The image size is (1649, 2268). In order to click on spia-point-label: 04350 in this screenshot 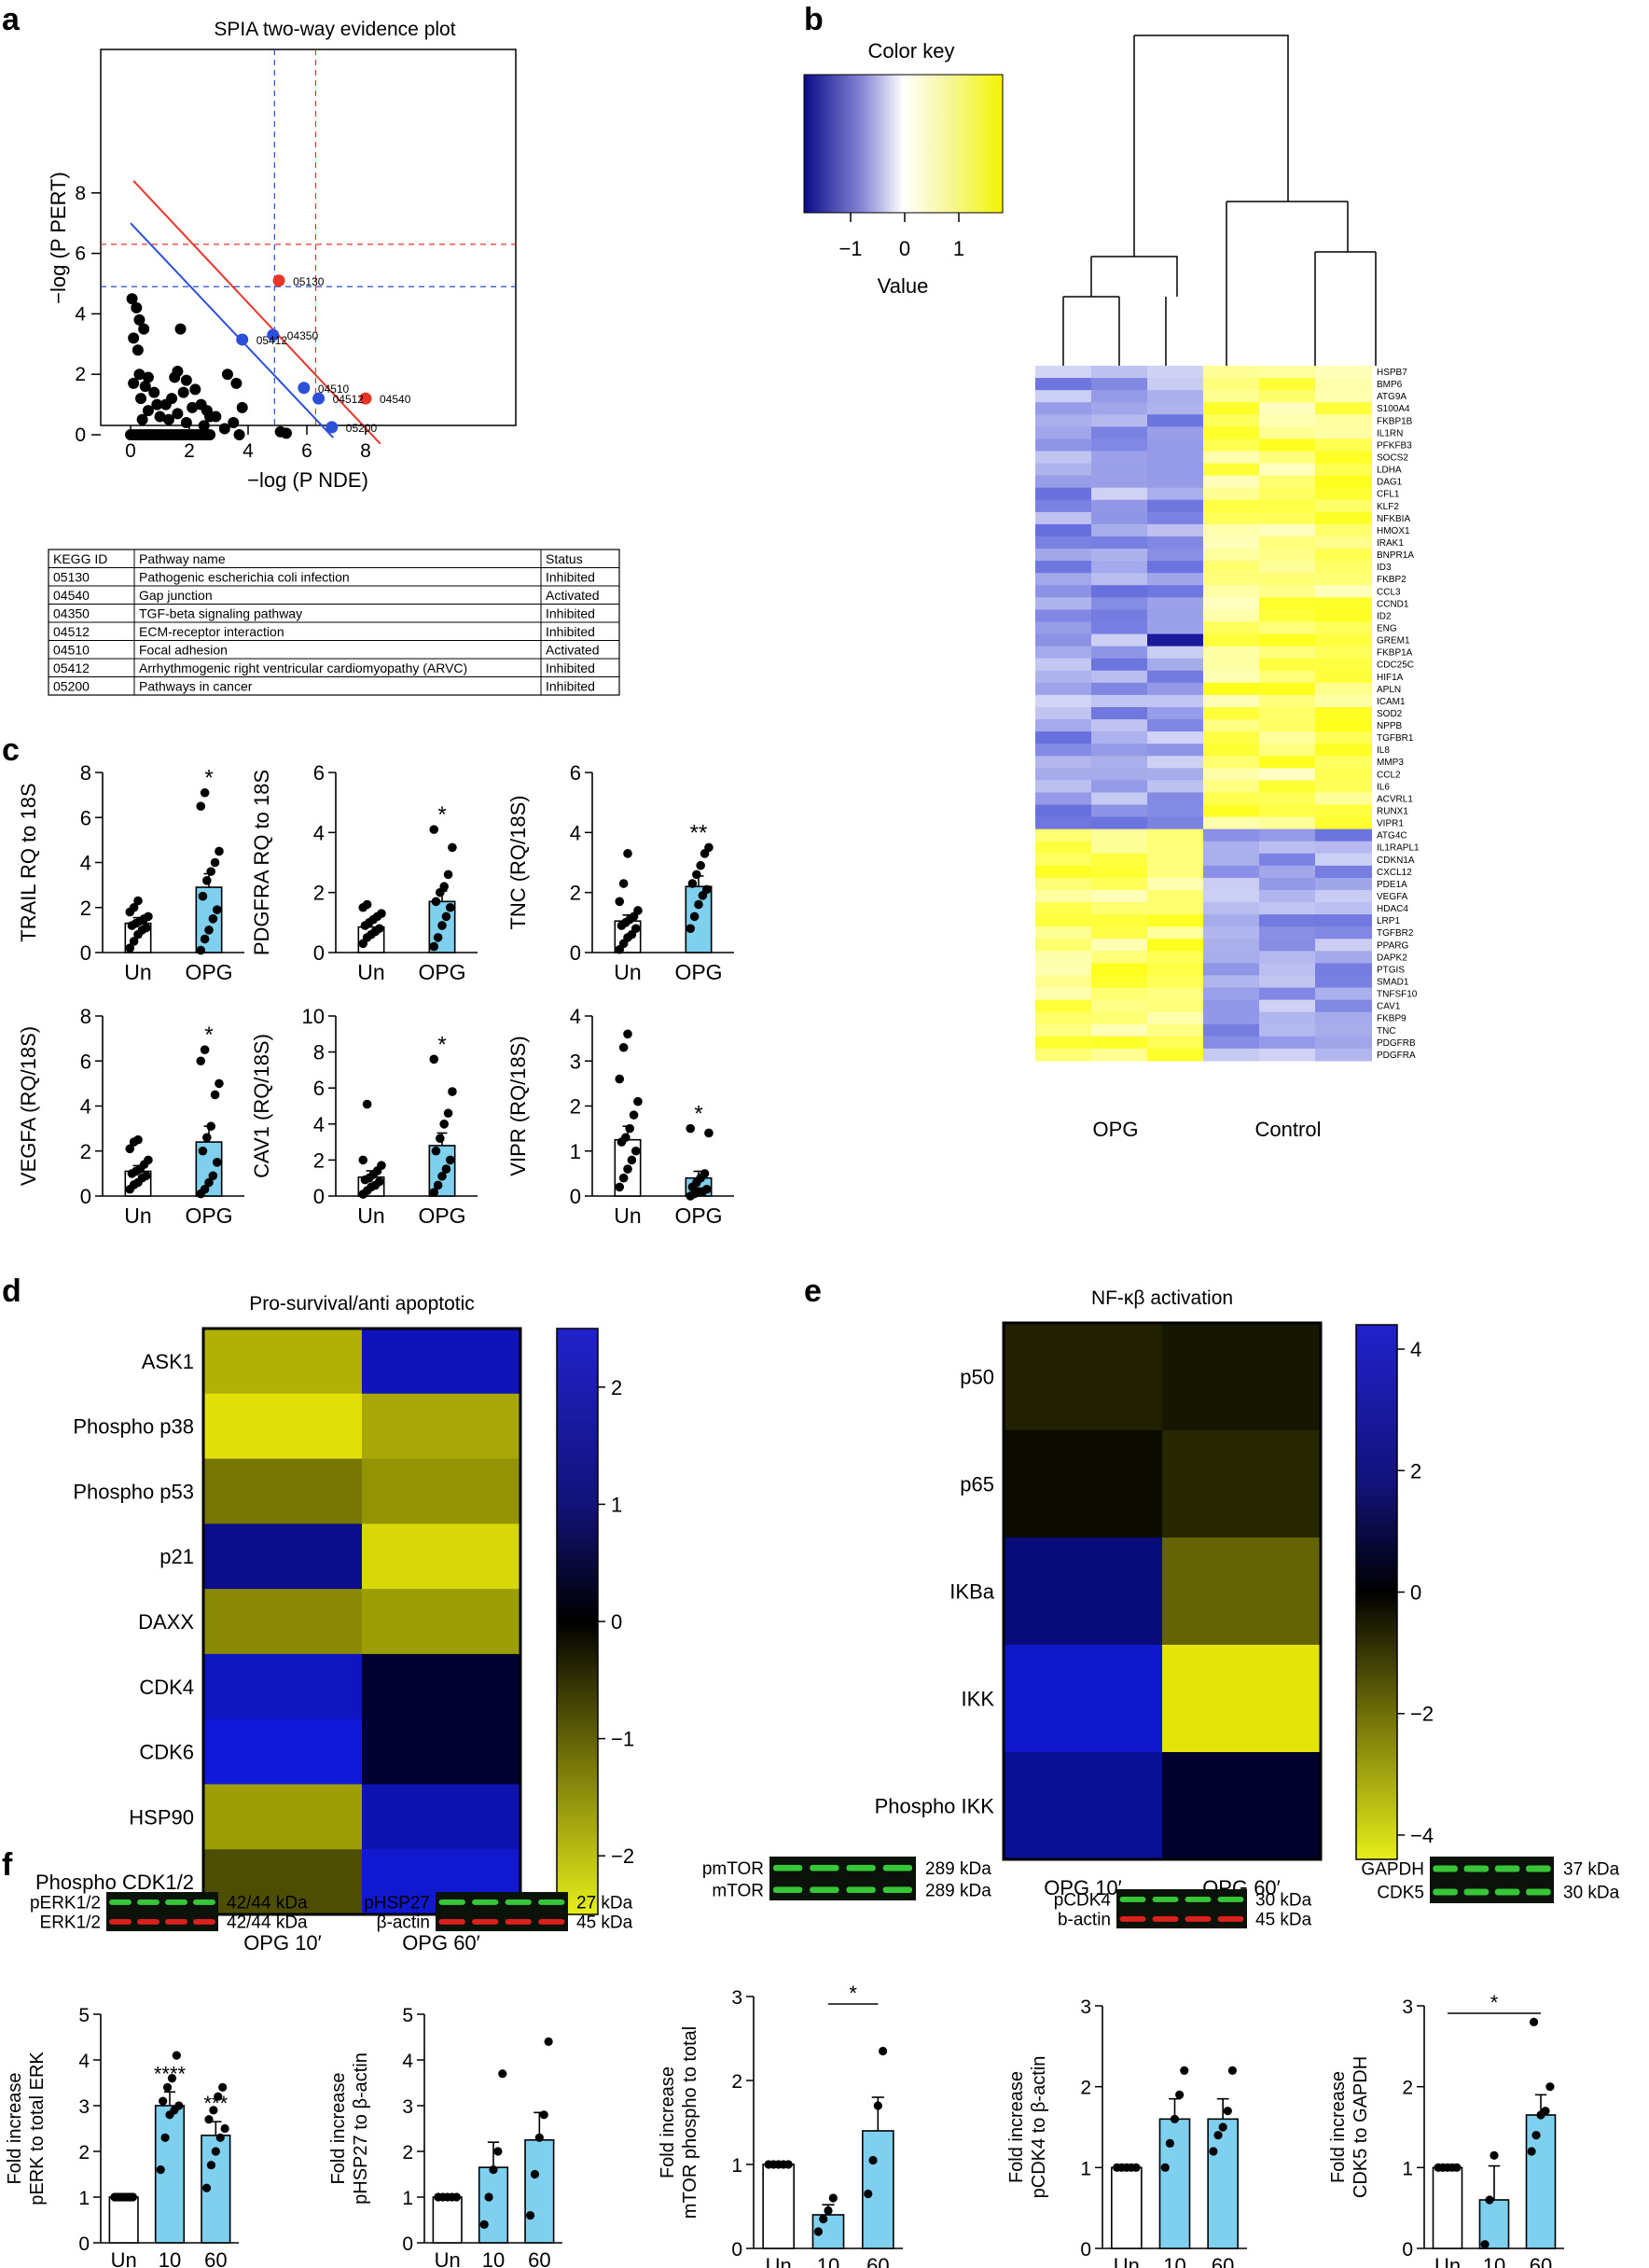, I will do `click(303, 335)`.